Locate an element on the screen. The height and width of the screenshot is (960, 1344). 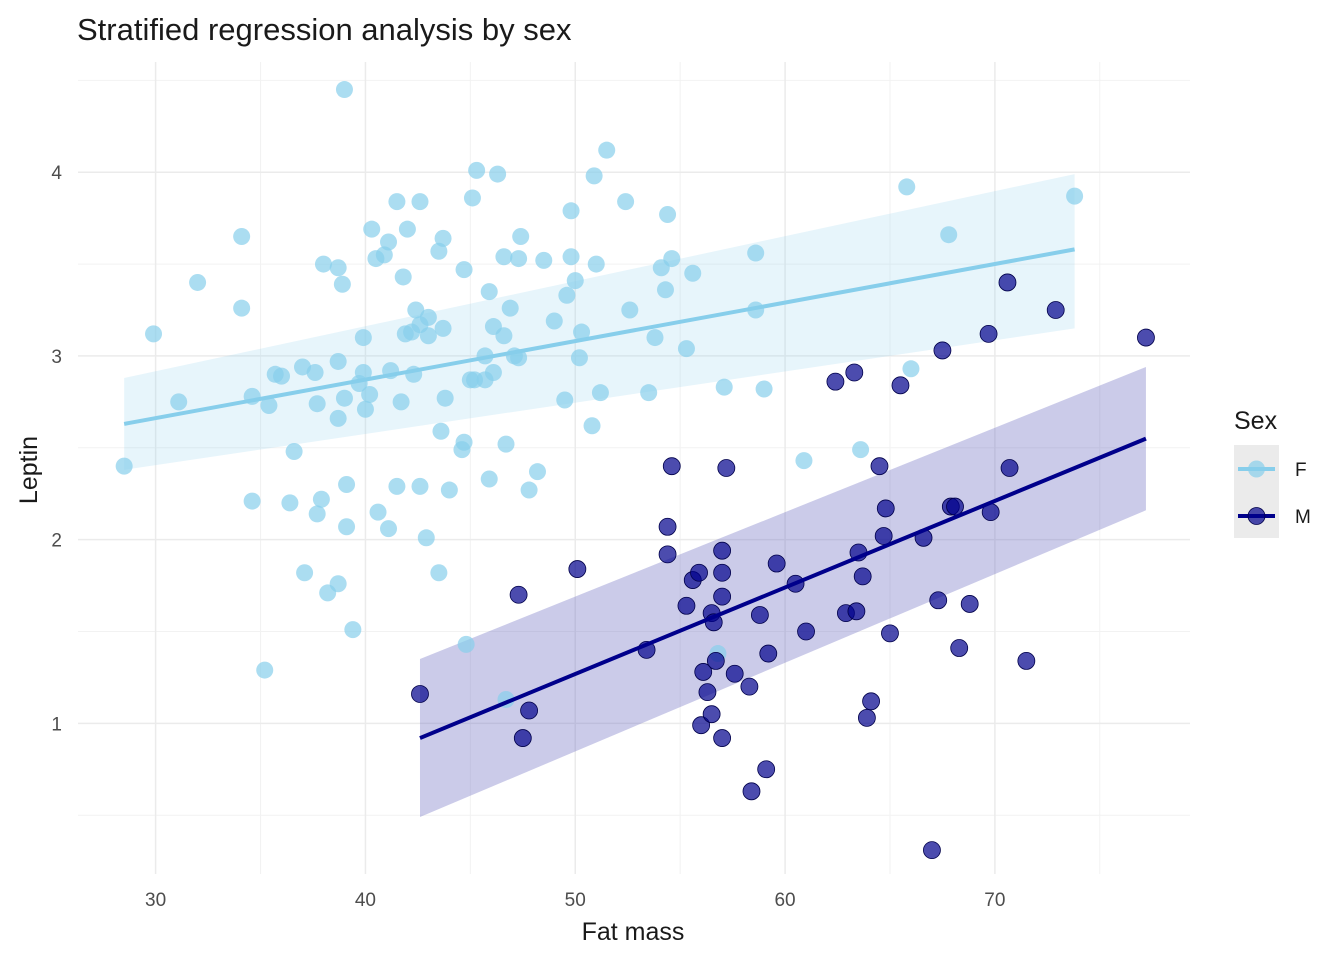
x-tick-label: 60 is located at coordinates (784, 900).